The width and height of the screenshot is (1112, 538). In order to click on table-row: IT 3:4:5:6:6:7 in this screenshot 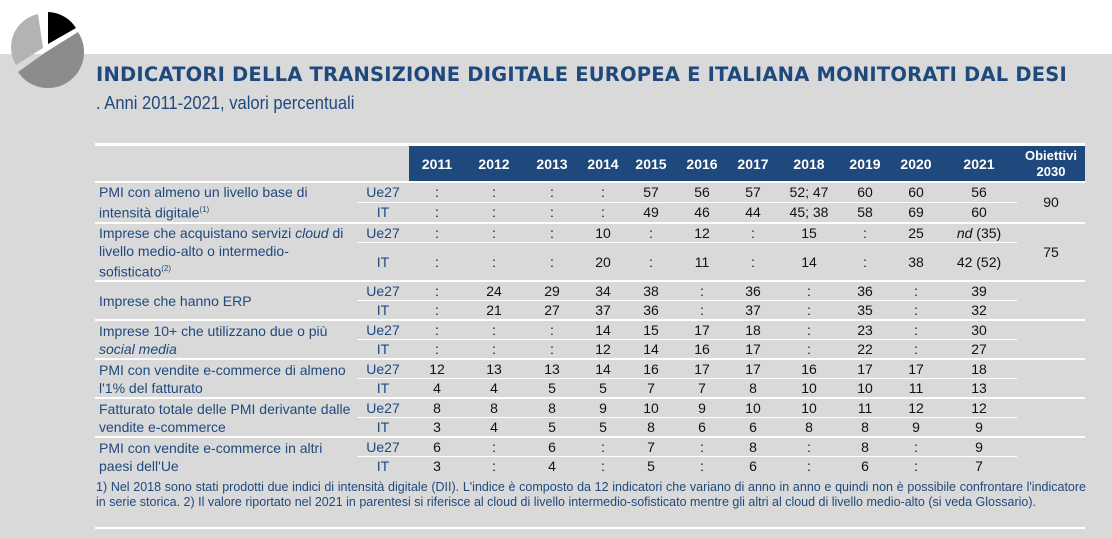, I will do `click(590, 466)`.